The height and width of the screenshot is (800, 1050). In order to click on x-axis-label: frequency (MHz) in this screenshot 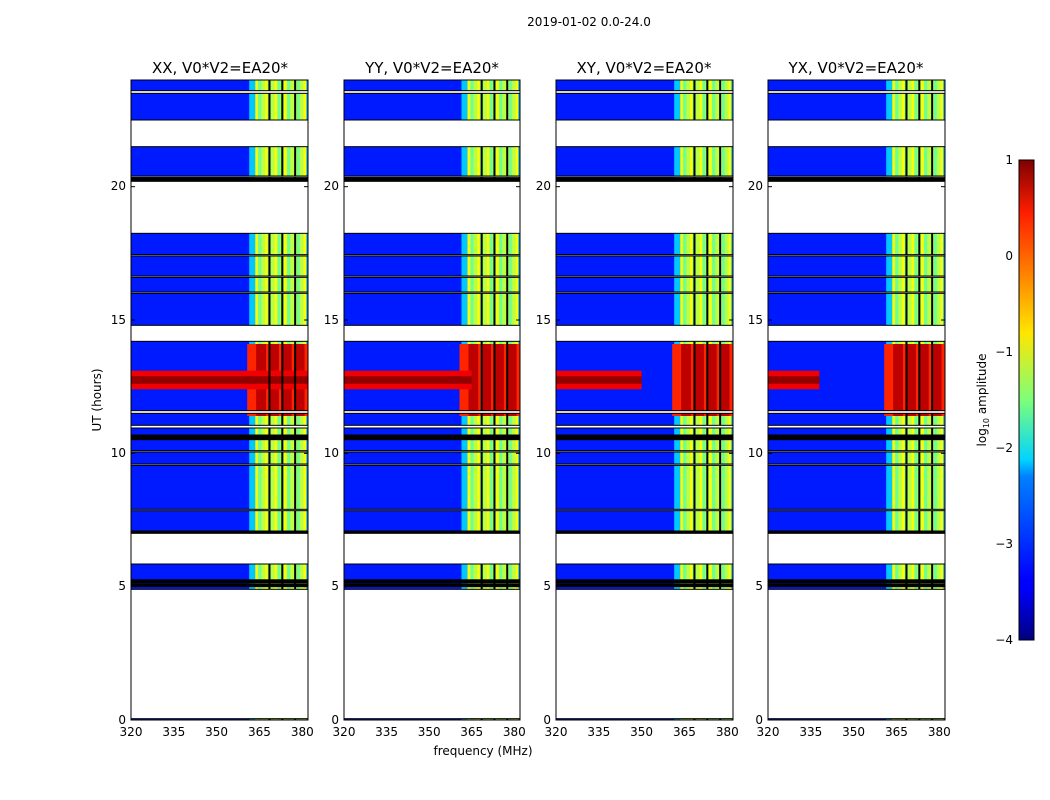, I will do `click(482, 751)`.